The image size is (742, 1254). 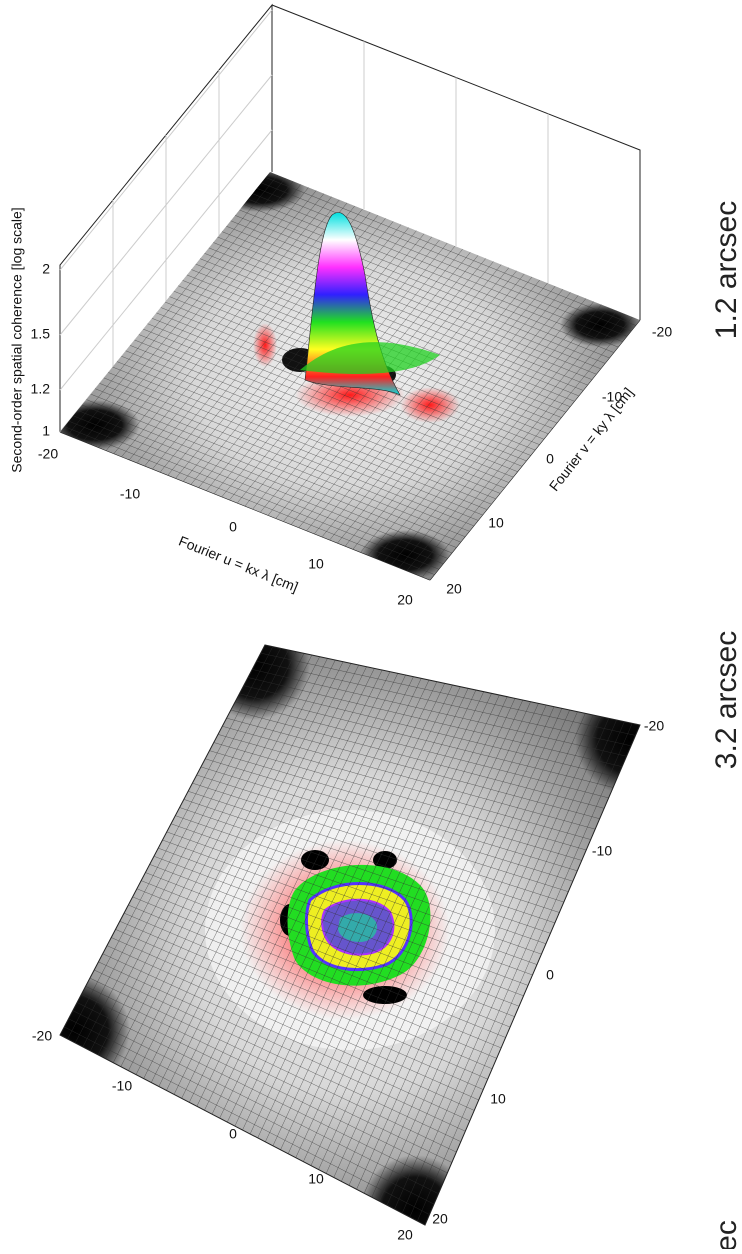 I want to click on contour, so click(x=358, y=927).